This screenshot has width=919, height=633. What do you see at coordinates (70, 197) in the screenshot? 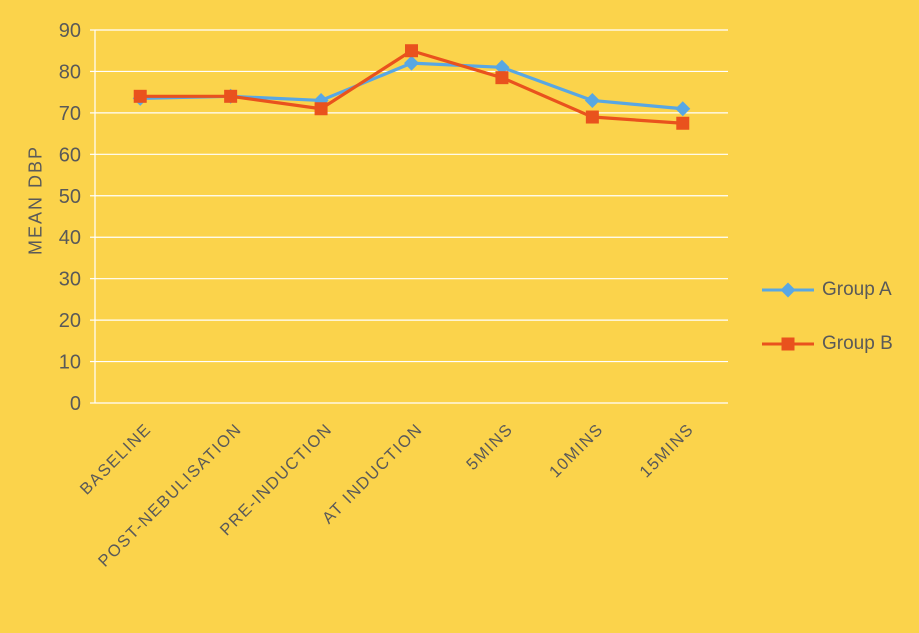
I see `y-tick-label: 50` at bounding box center [70, 197].